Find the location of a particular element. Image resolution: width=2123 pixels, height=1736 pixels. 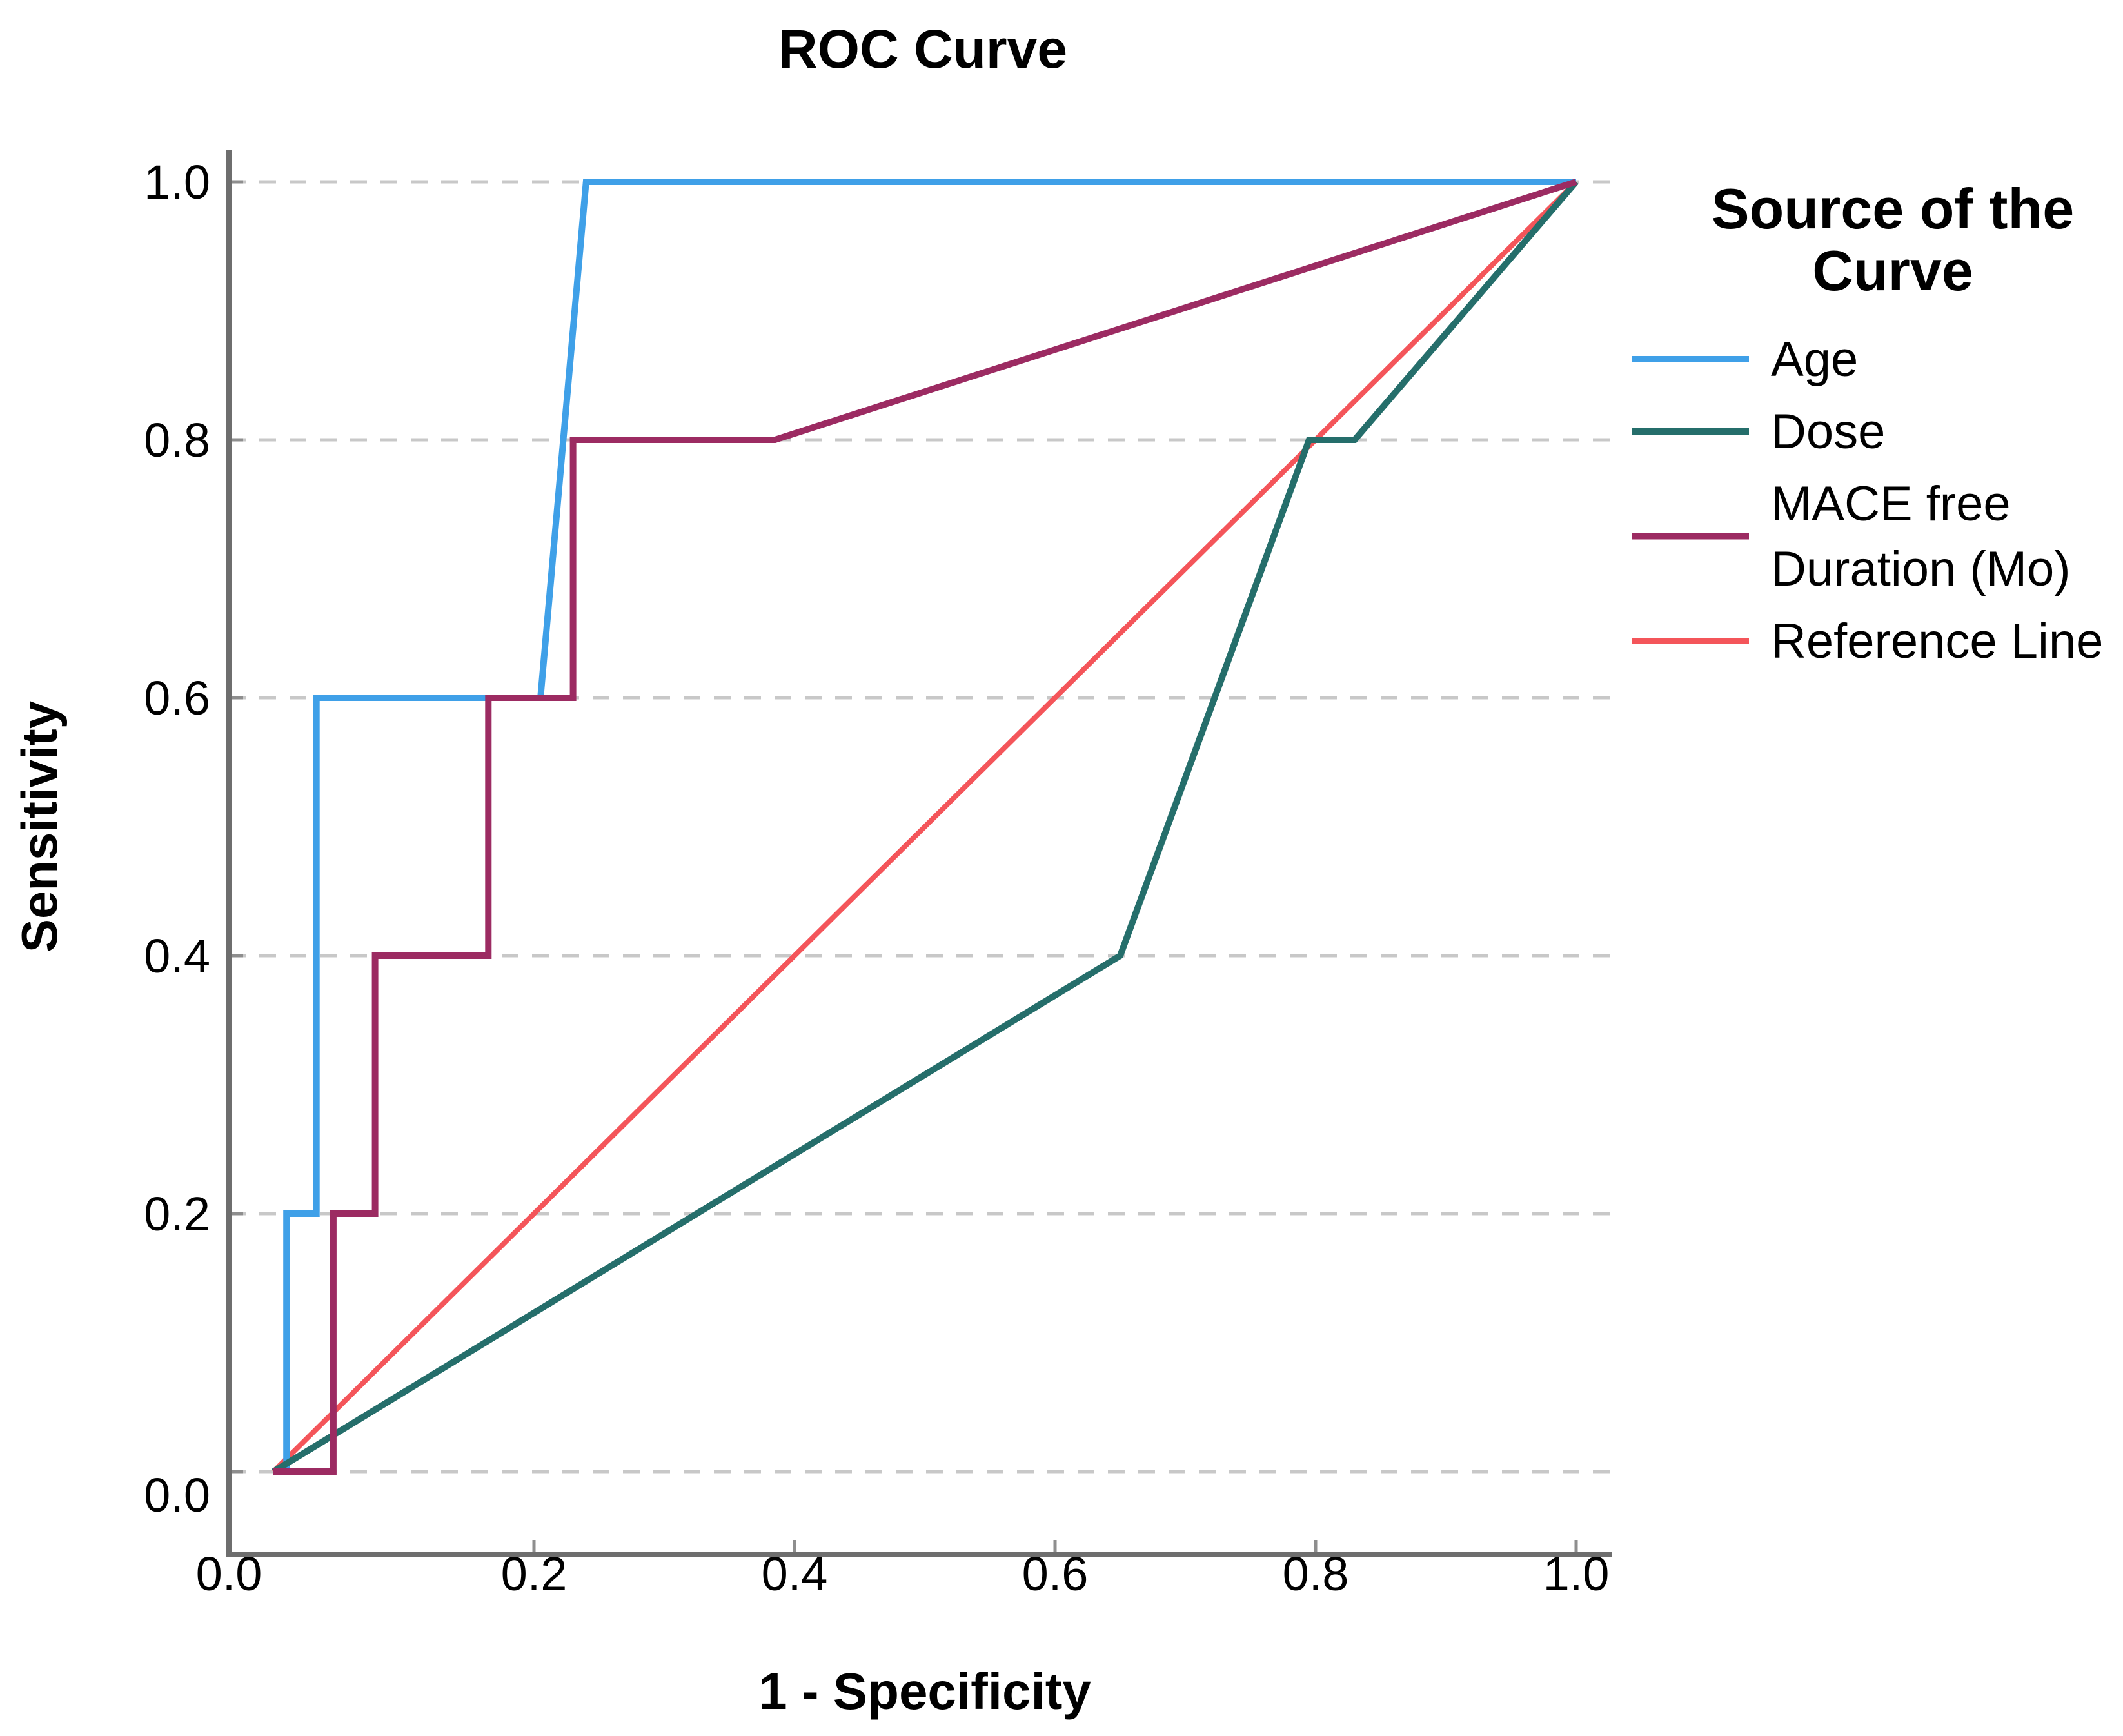

y-tick-label: 0.6 is located at coordinates (177, 698).